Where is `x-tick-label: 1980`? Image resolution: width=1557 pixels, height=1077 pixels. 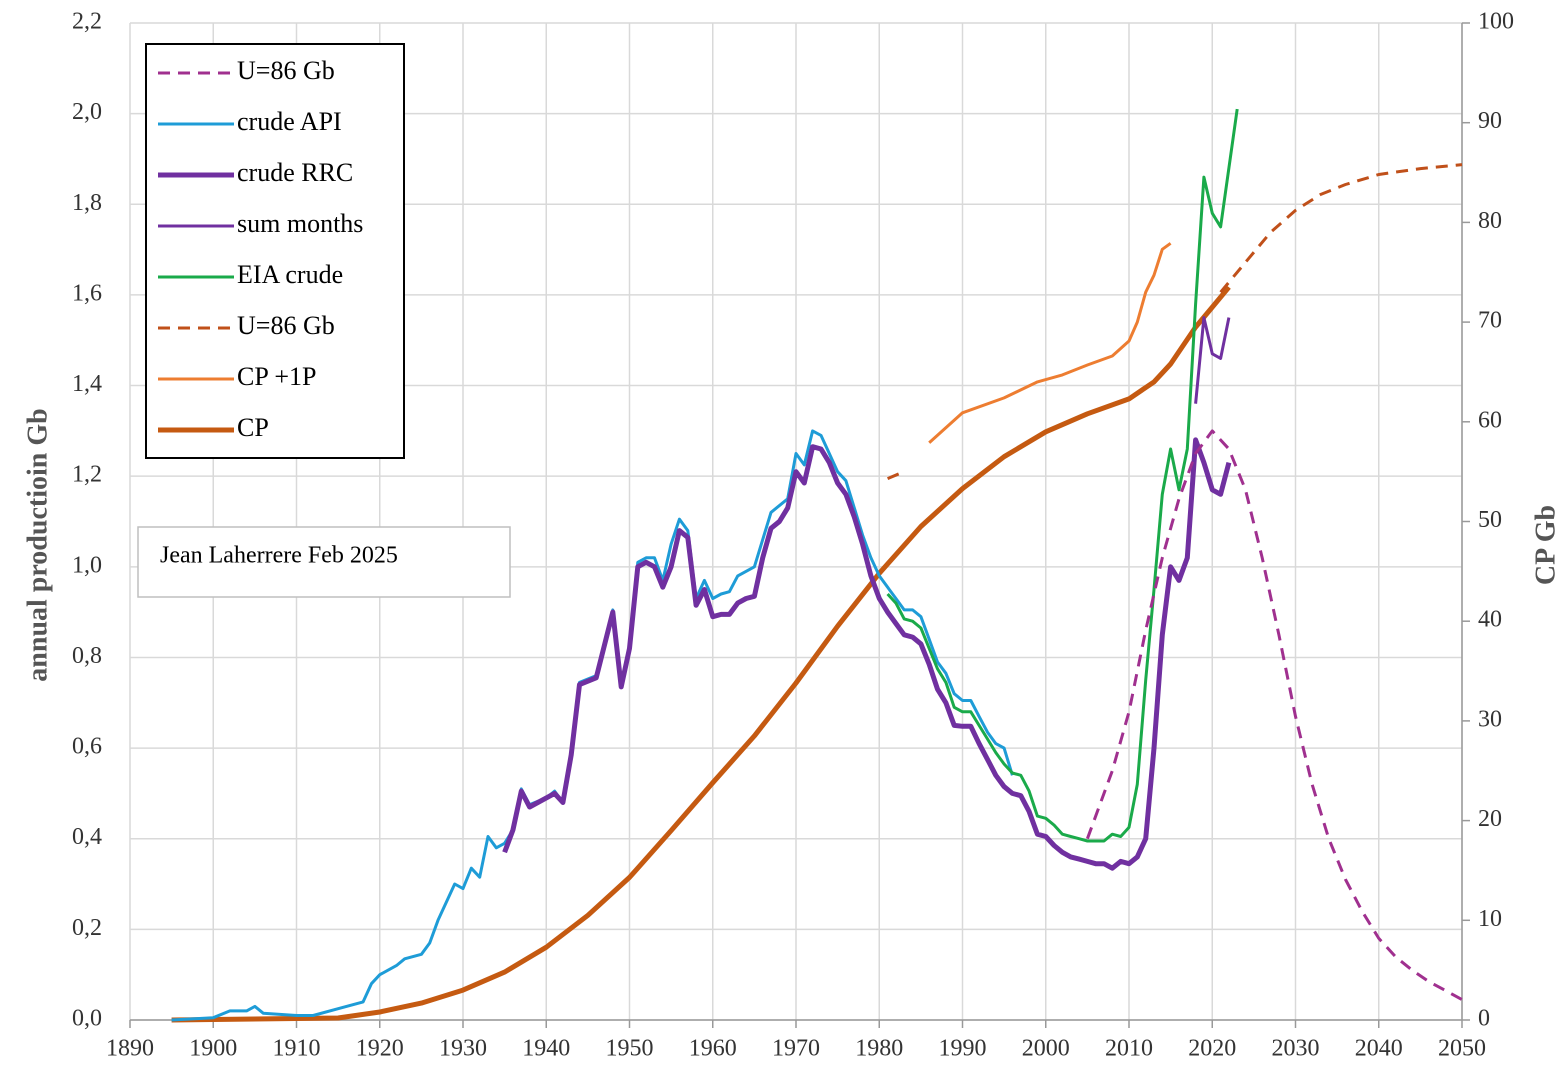 x-tick-label: 1980 is located at coordinates (879, 1049).